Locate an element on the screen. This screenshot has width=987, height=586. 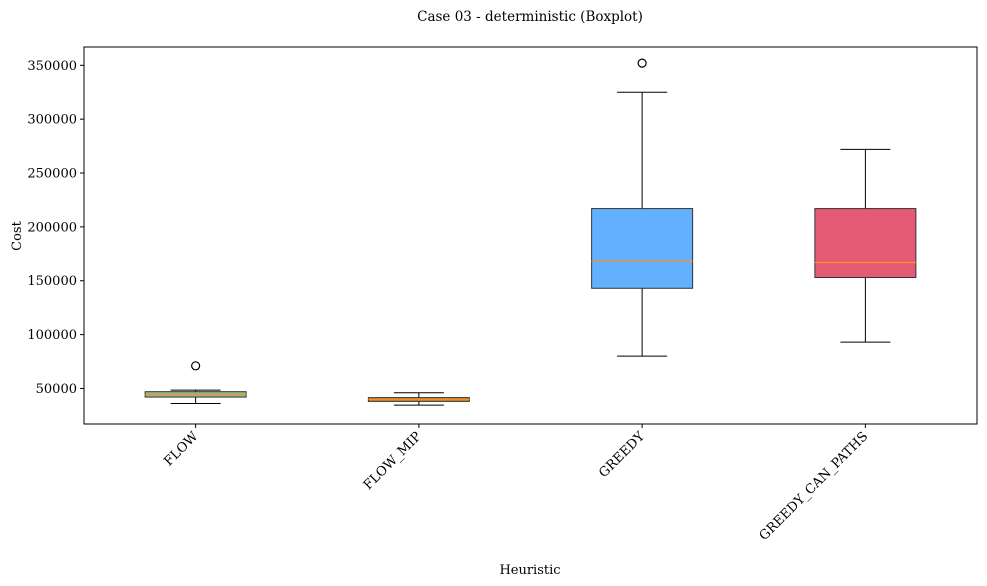
box-greedy-can-paths is located at coordinates (865, 243).